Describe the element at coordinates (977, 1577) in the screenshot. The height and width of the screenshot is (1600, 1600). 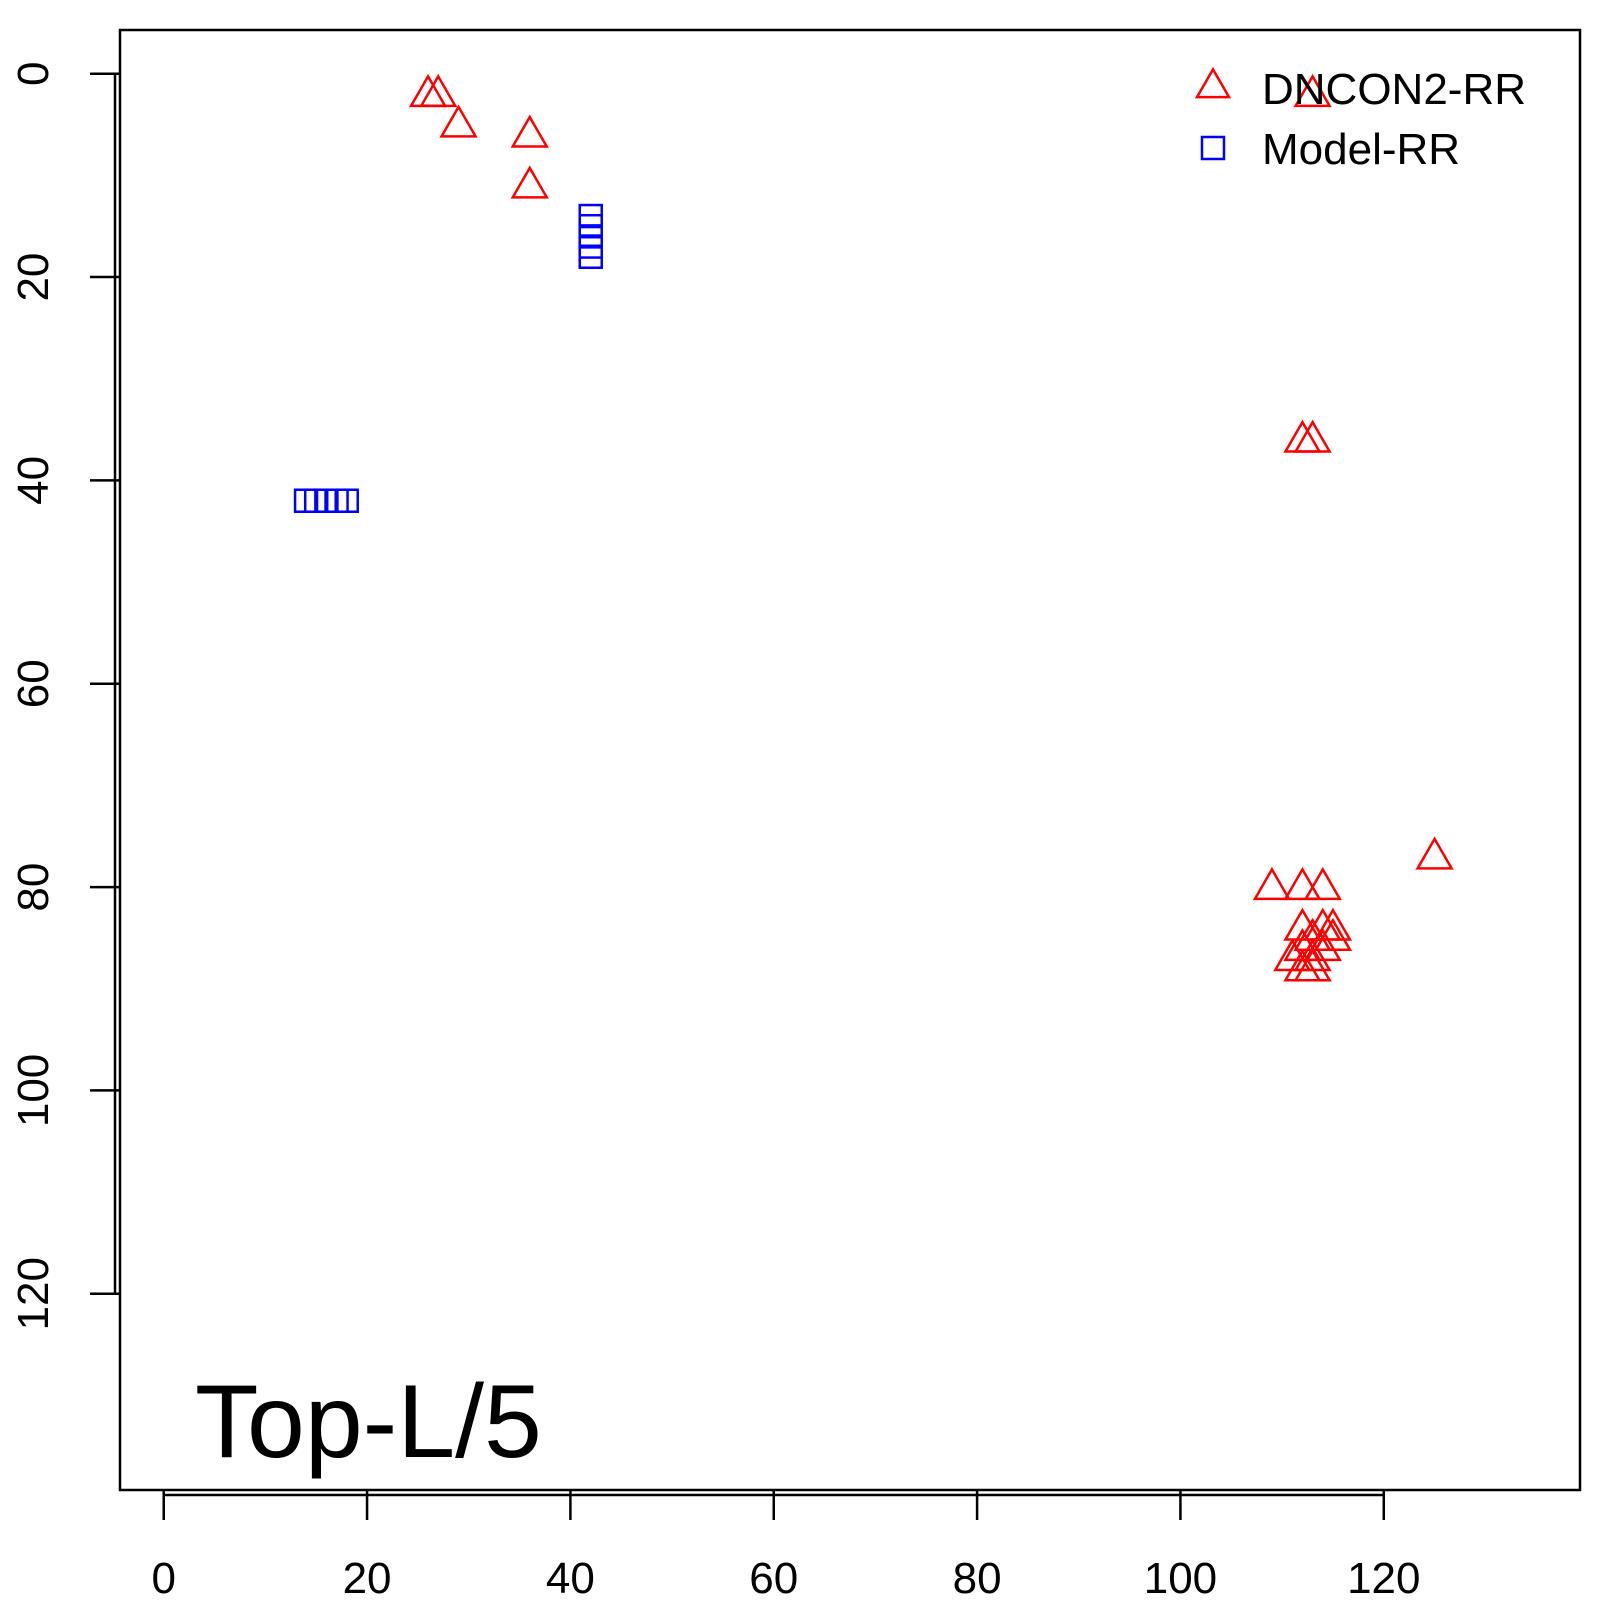
I see `x-tick-label: 80` at that location.